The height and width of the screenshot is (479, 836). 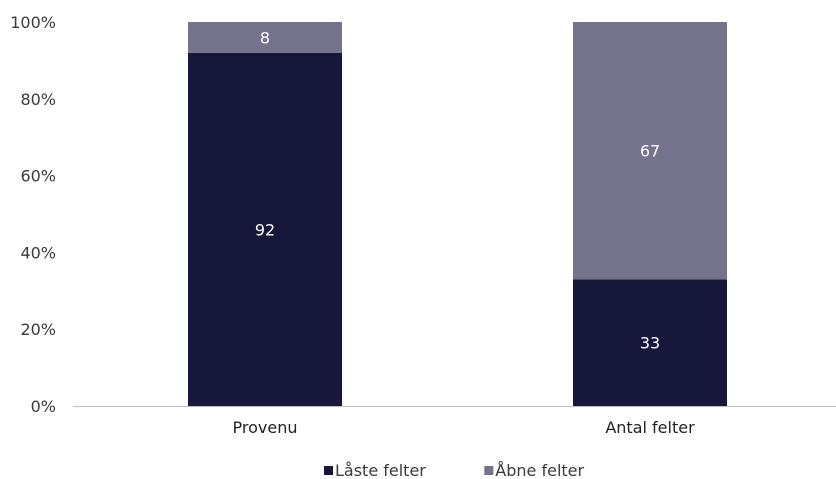 I want to click on data-label: 8, so click(x=265, y=37).